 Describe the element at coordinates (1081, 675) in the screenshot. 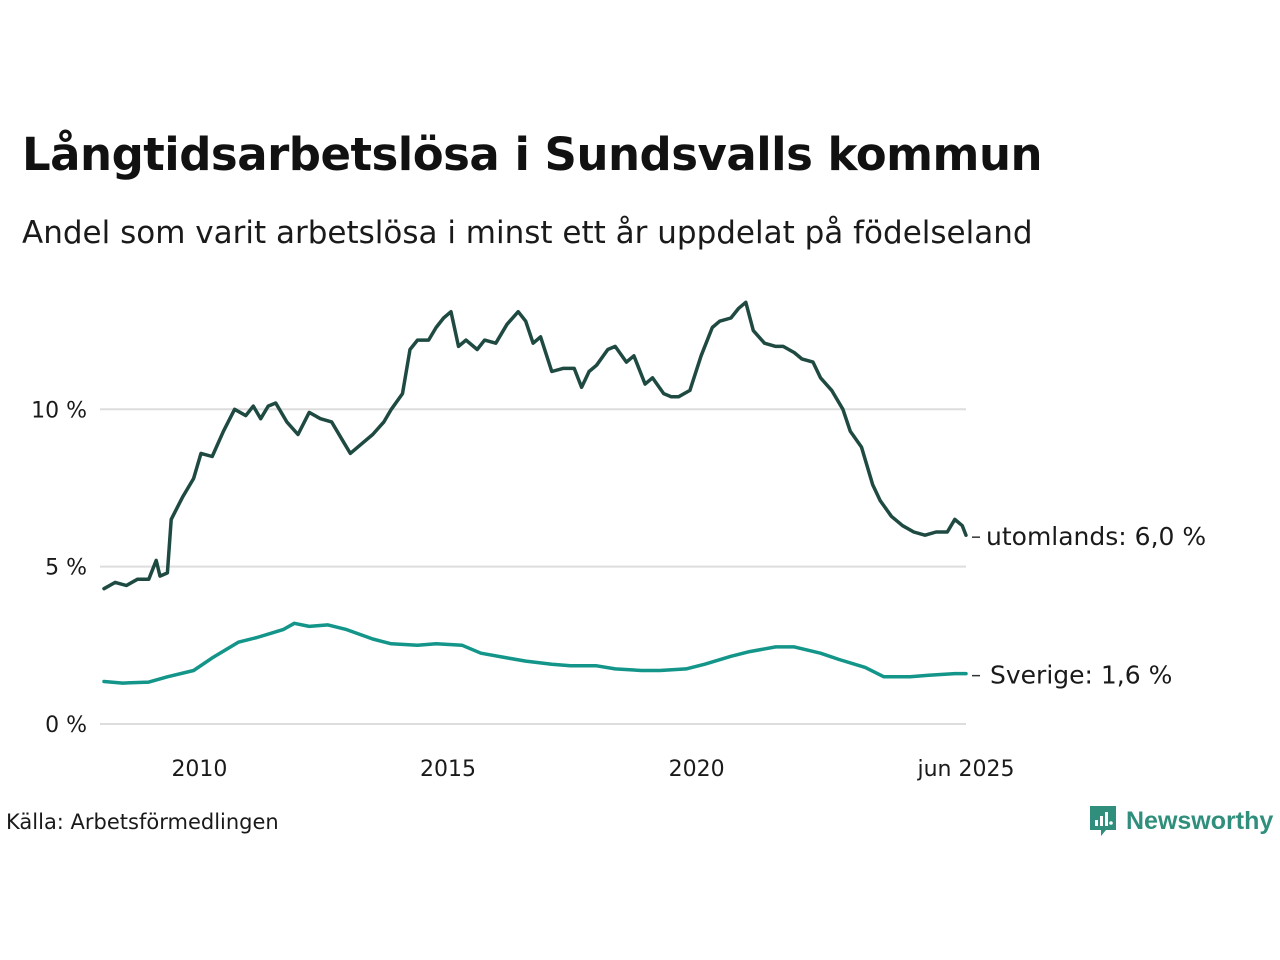

I see `end-label-sverige: Sverige: 1,6 %` at that location.